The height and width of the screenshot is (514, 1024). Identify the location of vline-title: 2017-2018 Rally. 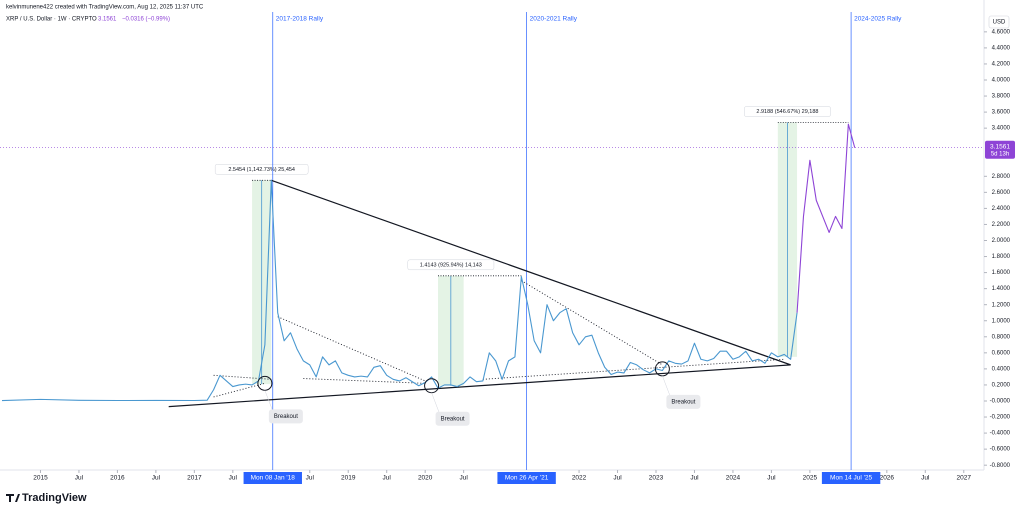
(300, 19).